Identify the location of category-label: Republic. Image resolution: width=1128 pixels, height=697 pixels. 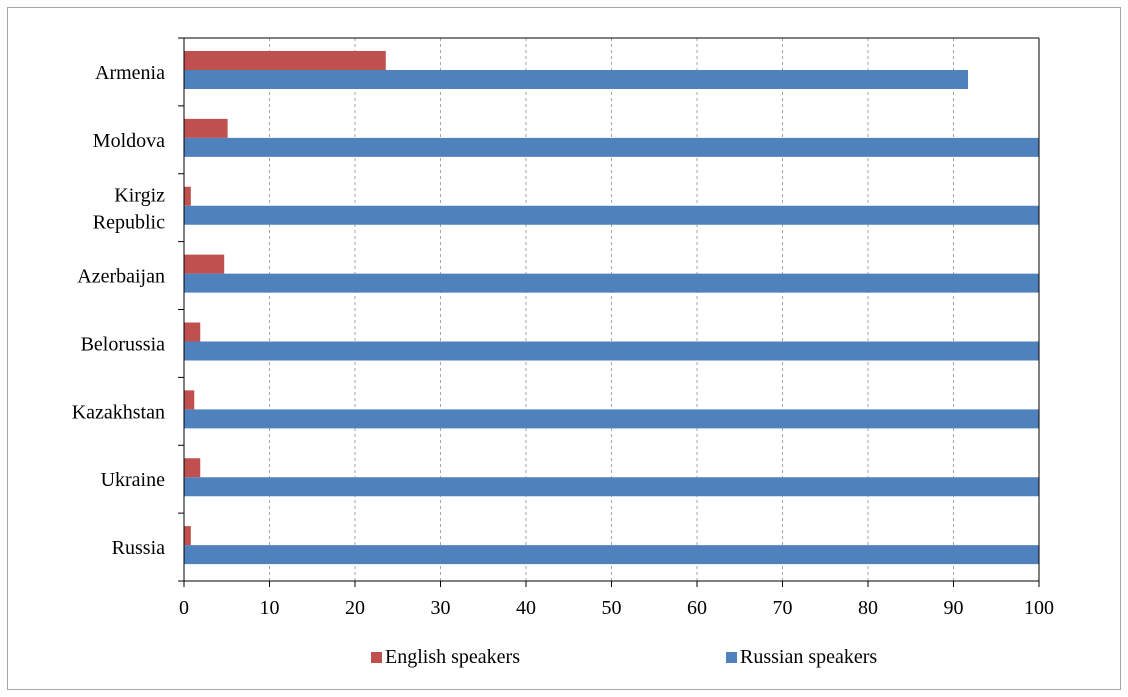
(129, 223).